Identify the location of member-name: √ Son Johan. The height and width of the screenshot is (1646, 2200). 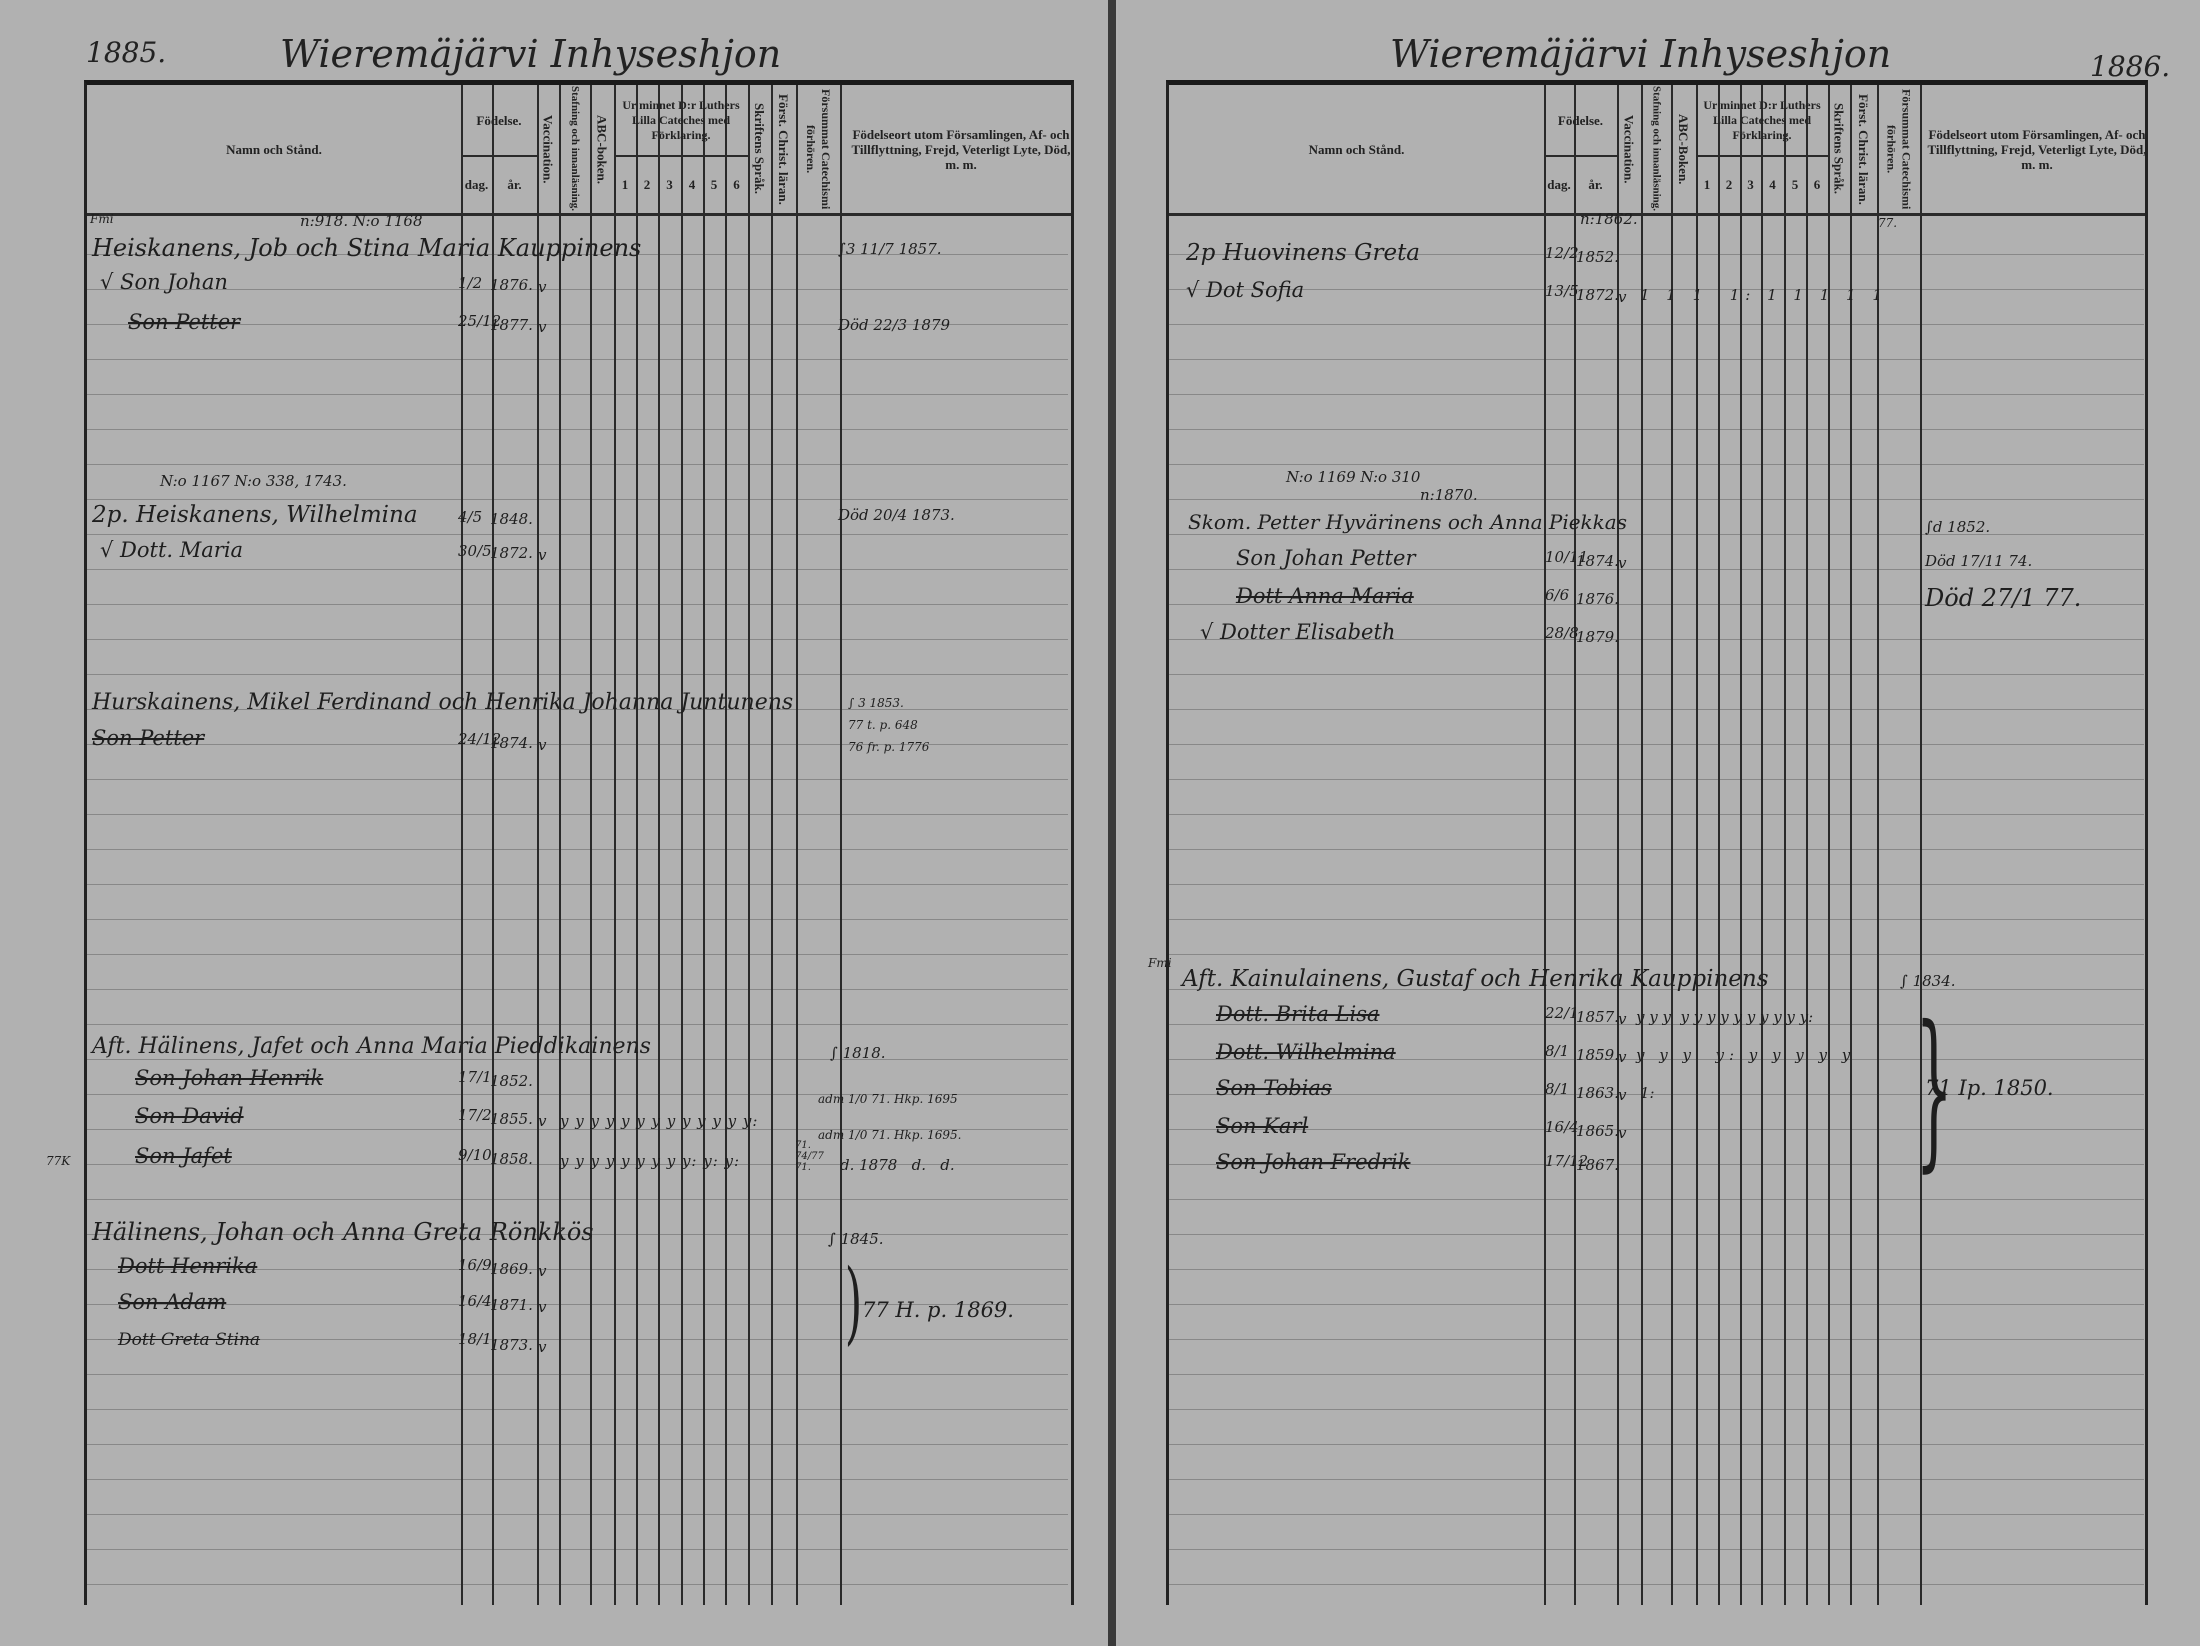
(164, 282).